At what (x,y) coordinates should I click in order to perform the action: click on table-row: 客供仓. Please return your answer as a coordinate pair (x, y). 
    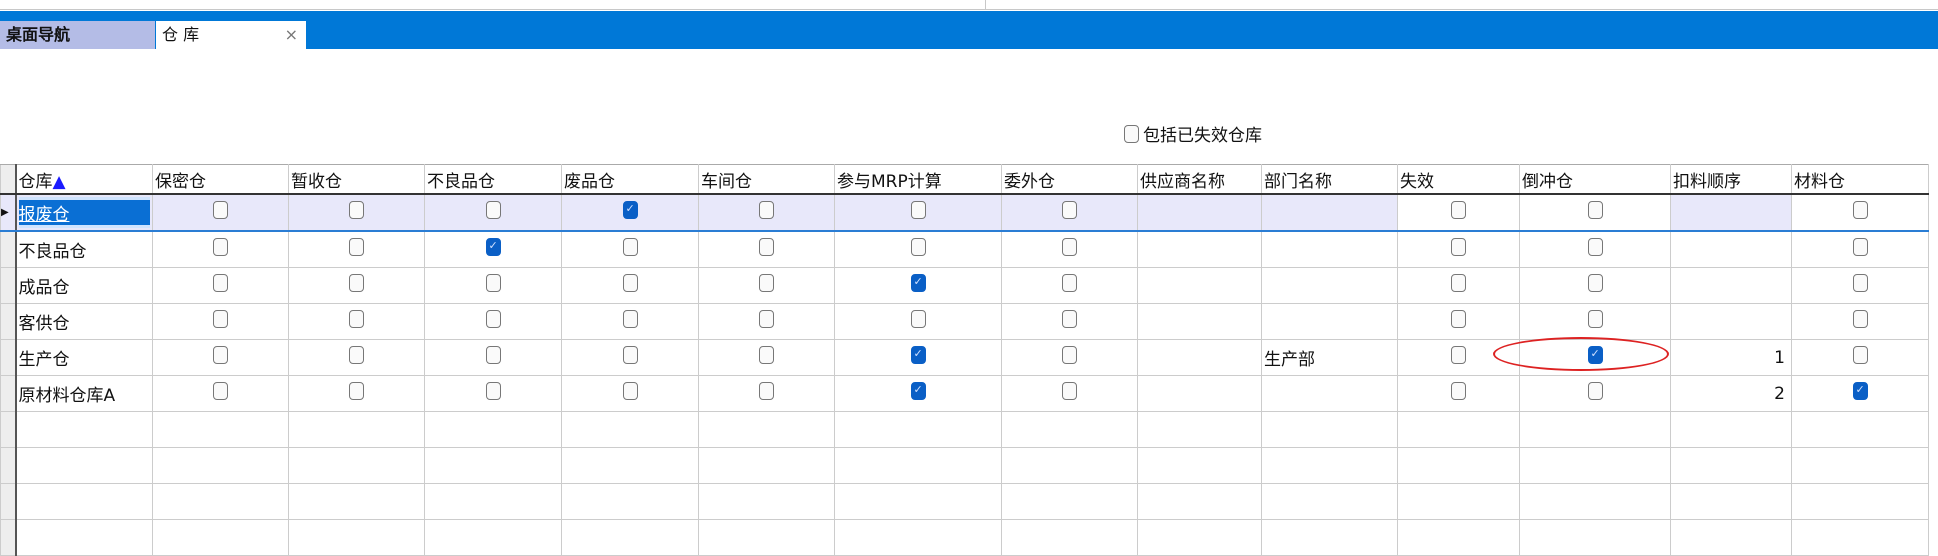
    Looking at the image, I should click on (964, 321).